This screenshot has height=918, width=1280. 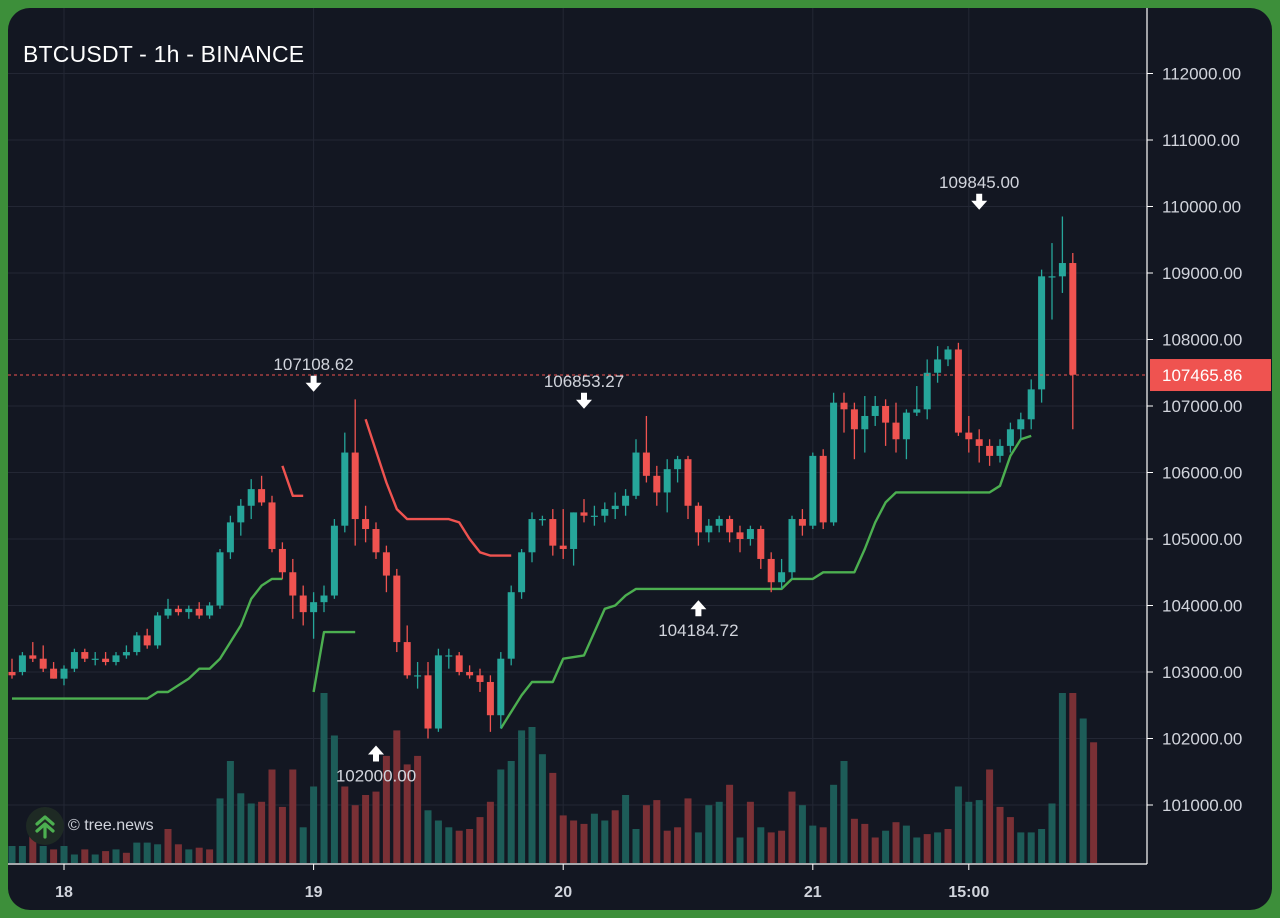 I want to click on tree-news-chevrons-icon, so click(x=45, y=826).